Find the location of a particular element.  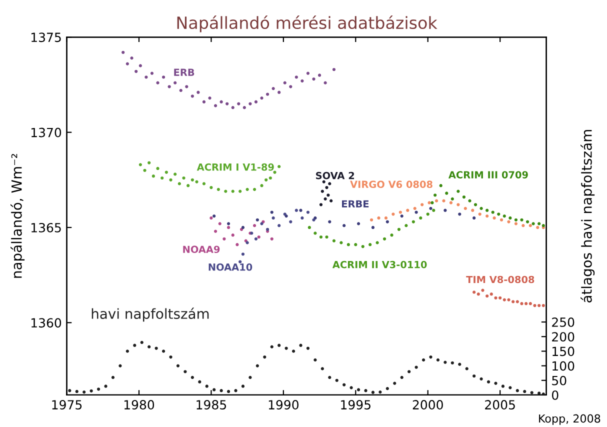

x-tick-label: 1995 is located at coordinates (355, 405).